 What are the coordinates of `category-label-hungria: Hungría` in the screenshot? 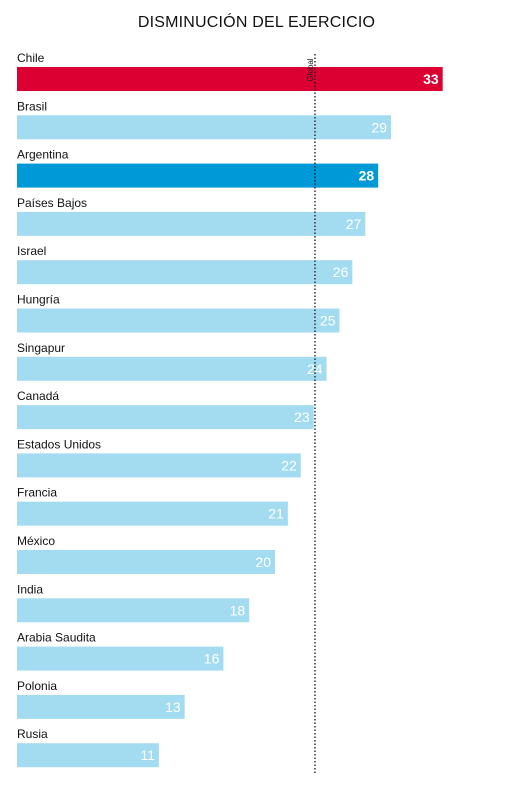 It's located at (38, 300).